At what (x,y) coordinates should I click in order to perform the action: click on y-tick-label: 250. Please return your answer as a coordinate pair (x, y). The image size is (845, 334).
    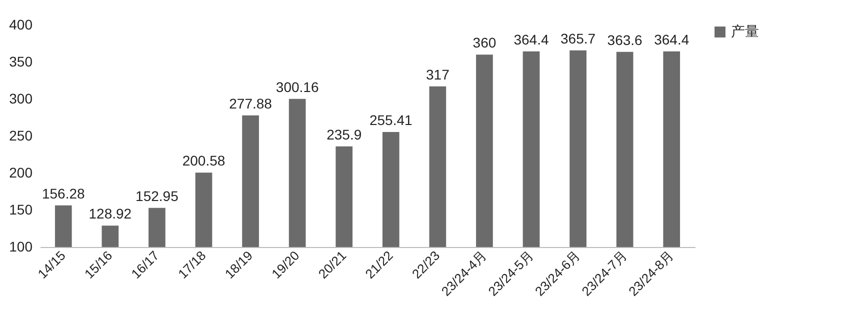
    Looking at the image, I should click on (21, 136).